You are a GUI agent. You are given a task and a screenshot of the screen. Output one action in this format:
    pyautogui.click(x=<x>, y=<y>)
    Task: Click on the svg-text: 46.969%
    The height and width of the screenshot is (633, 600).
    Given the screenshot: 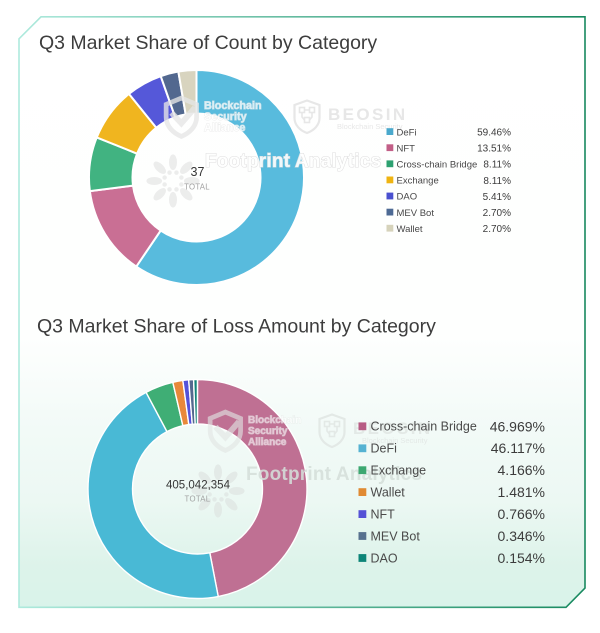 What is the action you would take?
    pyautogui.click(x=517, y=426)
    